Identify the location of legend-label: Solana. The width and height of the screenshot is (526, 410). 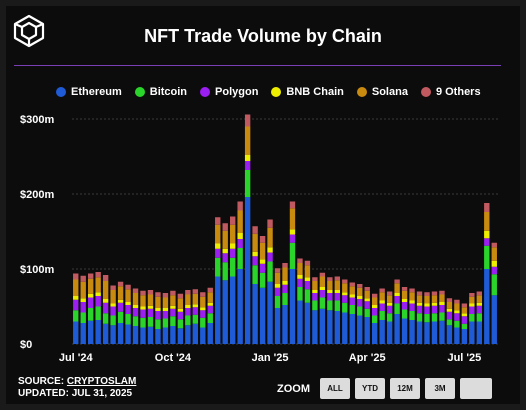
(389, 92).